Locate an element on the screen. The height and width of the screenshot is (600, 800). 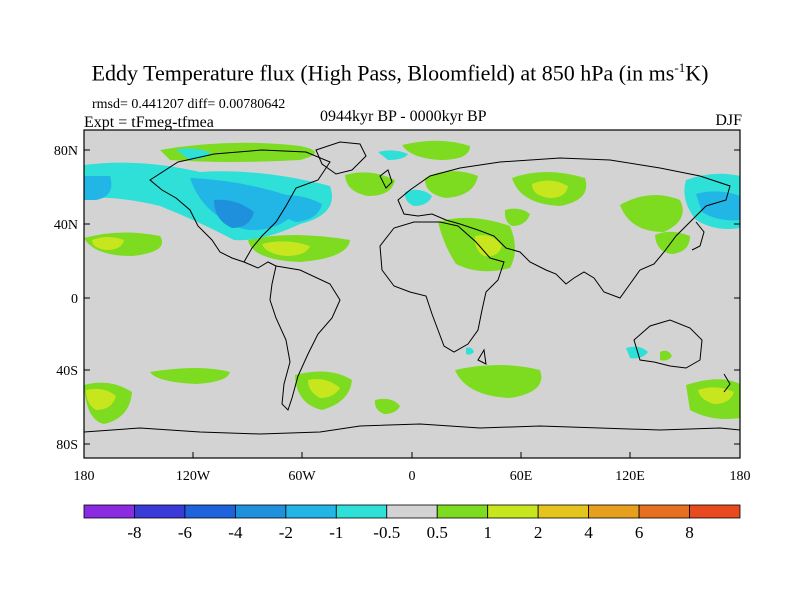
colorbar-label: -1 is located at coordinates (336, 532).